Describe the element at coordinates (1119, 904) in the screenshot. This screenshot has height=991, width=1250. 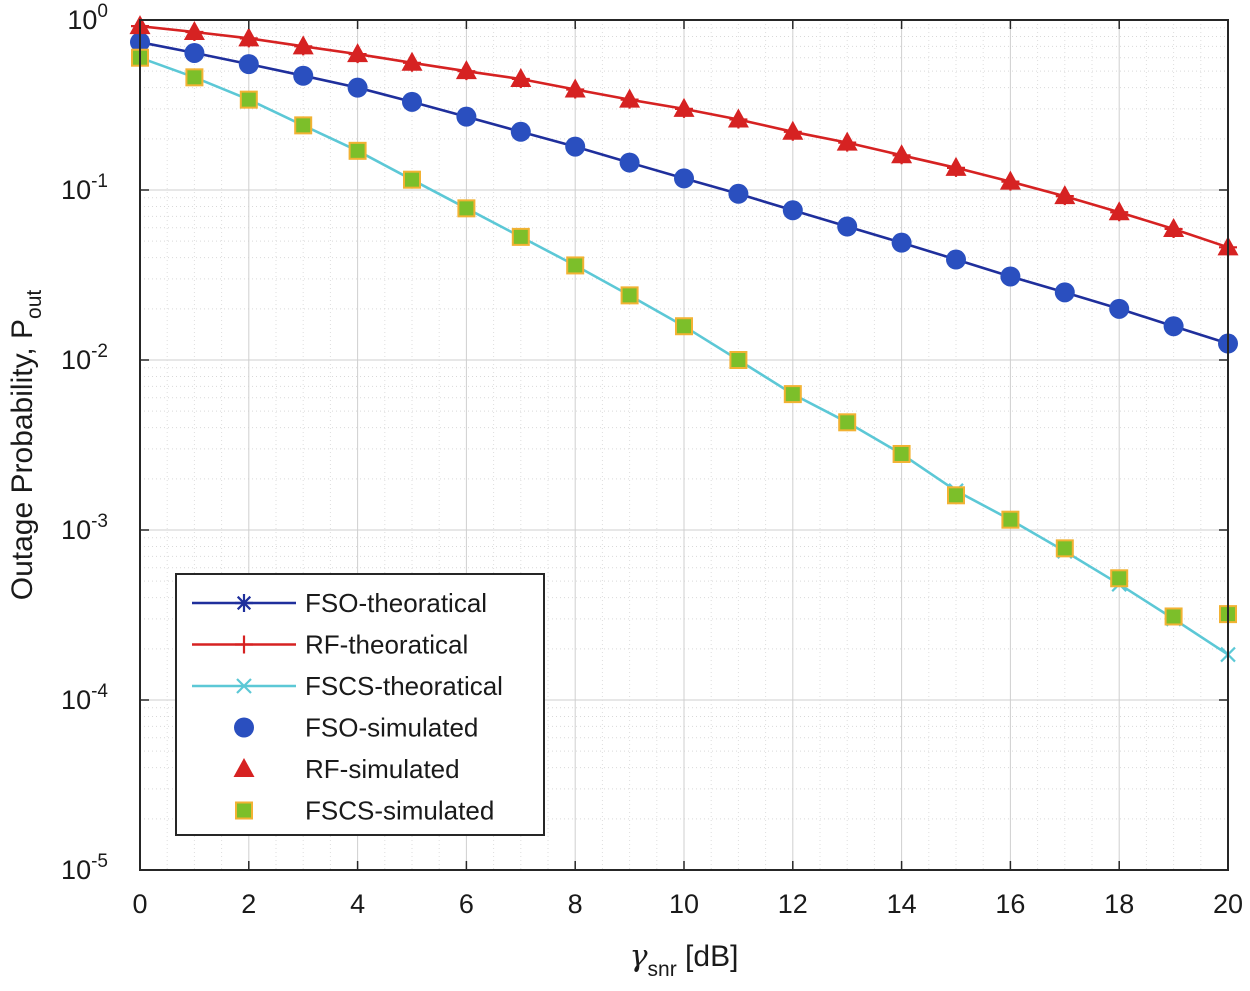
I see `x-tick-label: 18` at that location.